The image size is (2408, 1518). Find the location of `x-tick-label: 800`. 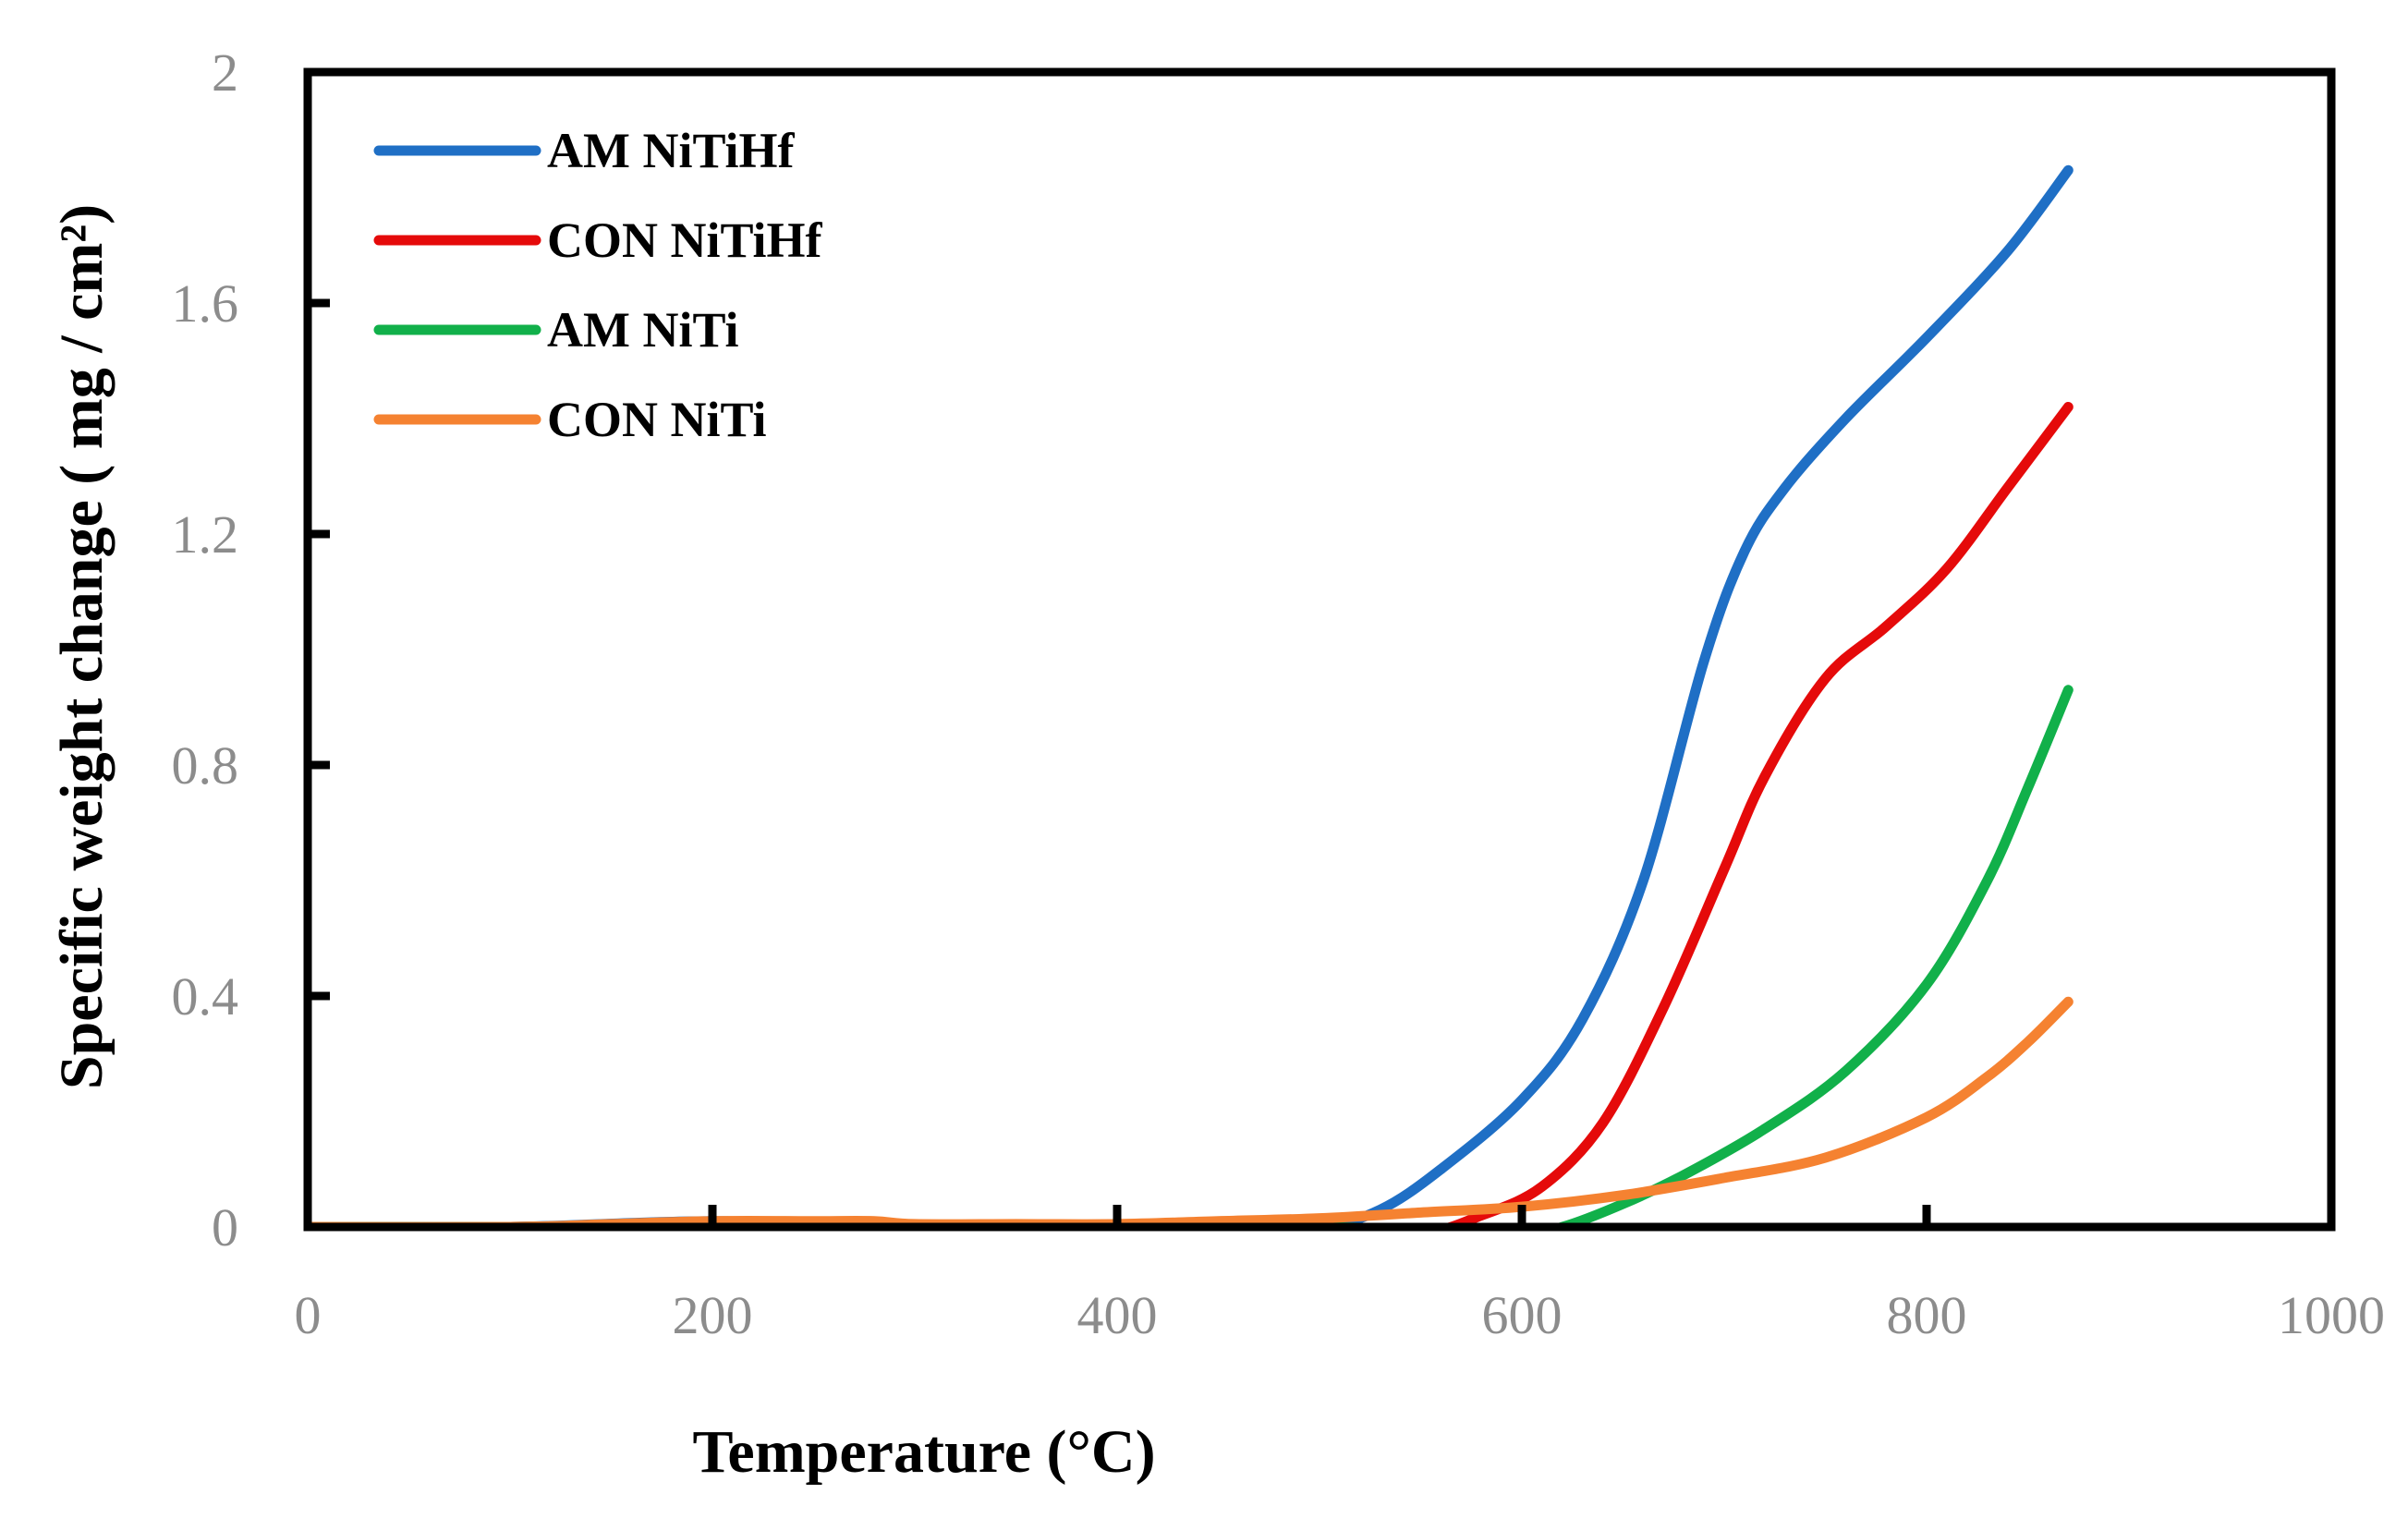

x-tick-label: 800 is located at coordinates (1927, 1315).